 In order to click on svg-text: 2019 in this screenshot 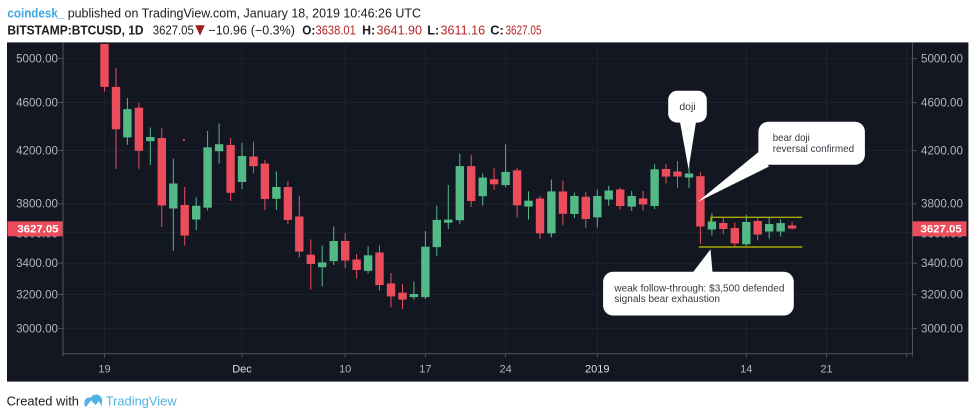, I will do `click(597, 370)`.